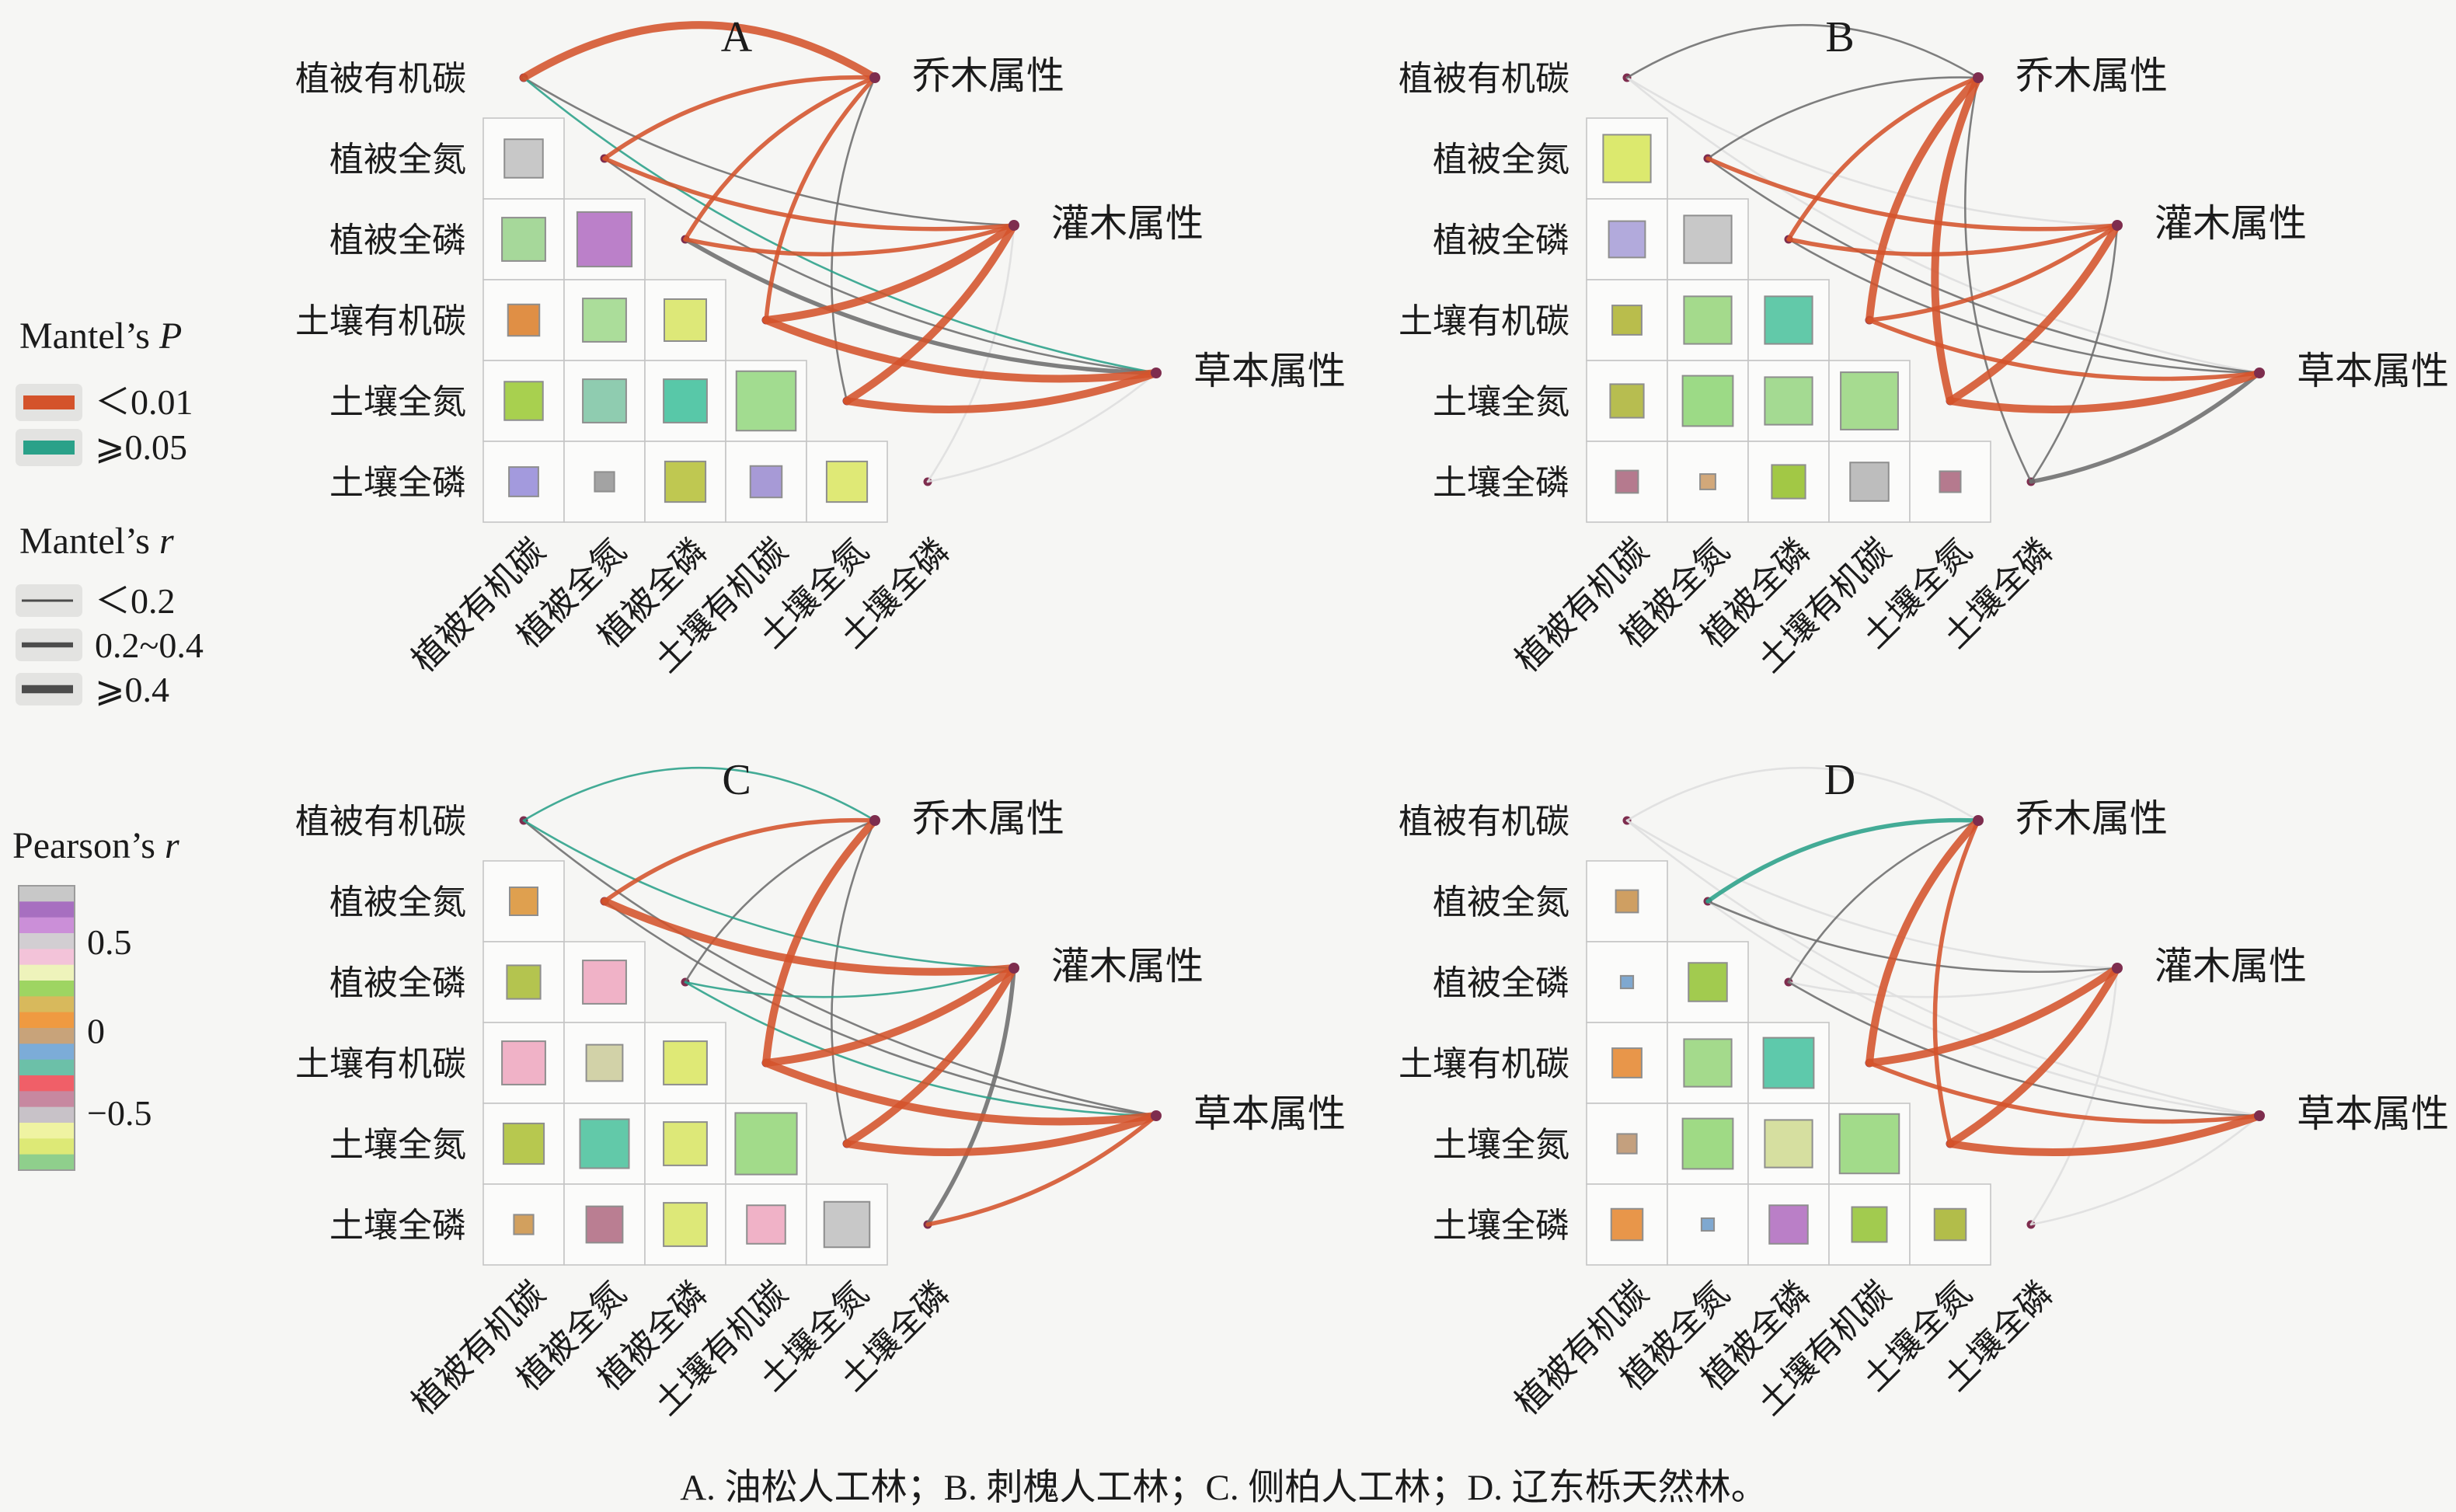  I want to click on col-label: 植被有机碳, so click(478, 605).